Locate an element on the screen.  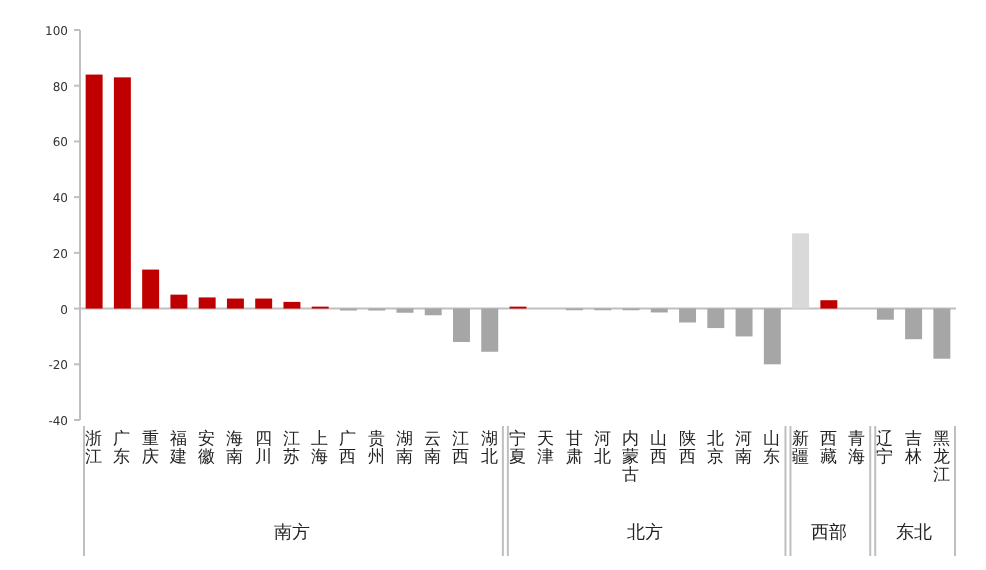
x-tick-label: 内蒙古 is located at coordinates (631, 456).